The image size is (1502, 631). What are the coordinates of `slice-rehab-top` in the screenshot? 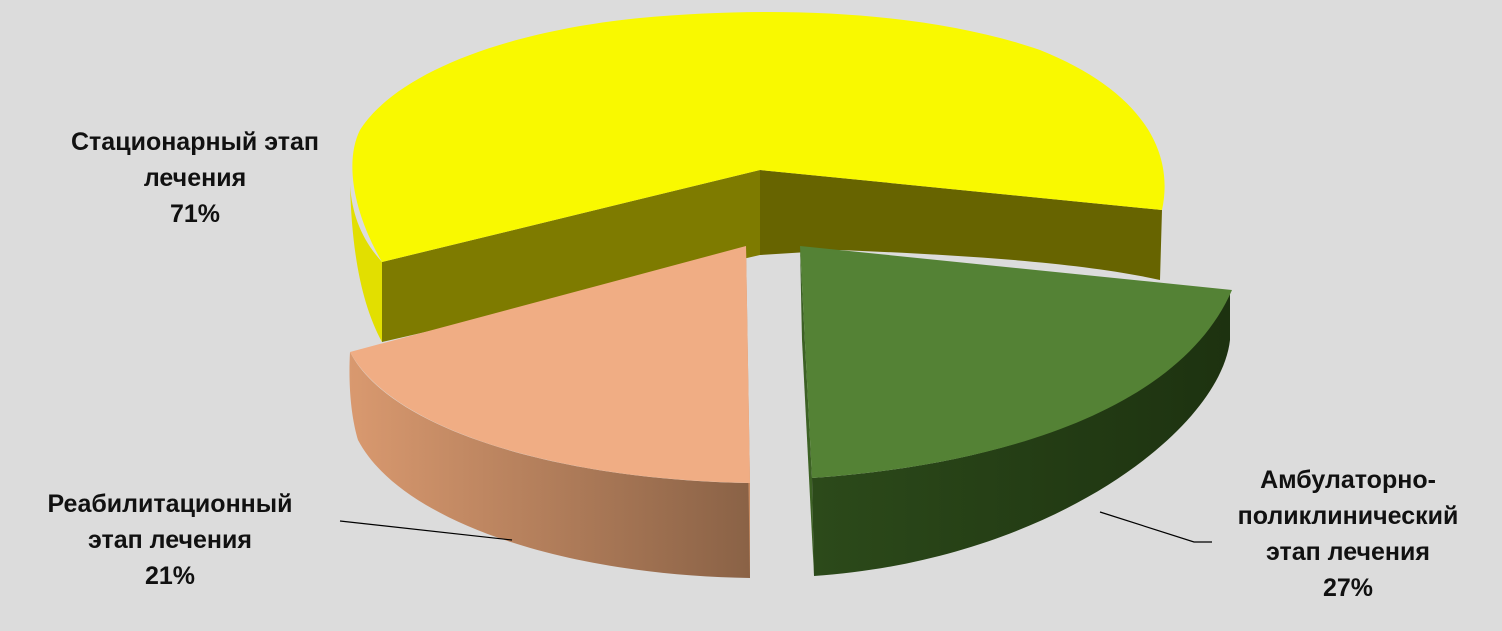 It's located at (550, 364).